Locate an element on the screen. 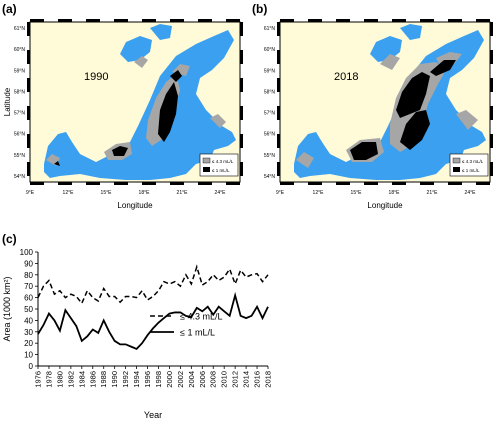 The height and width of the screenshot is (424, 500). lat-tick-label: 59°N is located at coordinates (270, 71).